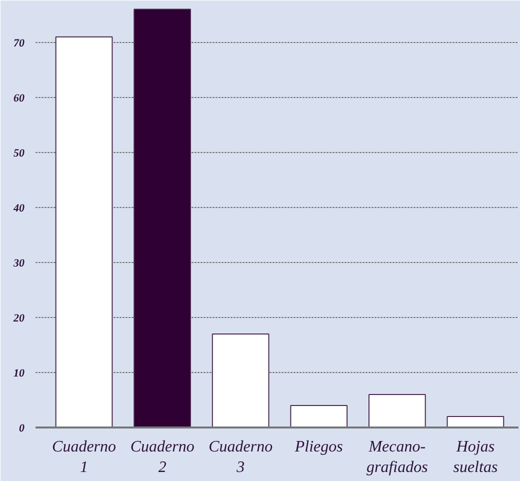 The height and width of the screenshot is (481, 520). Describe the element at coordinates (22, 428) in the screenshot. I see `y-tick-label: 0` at that location.